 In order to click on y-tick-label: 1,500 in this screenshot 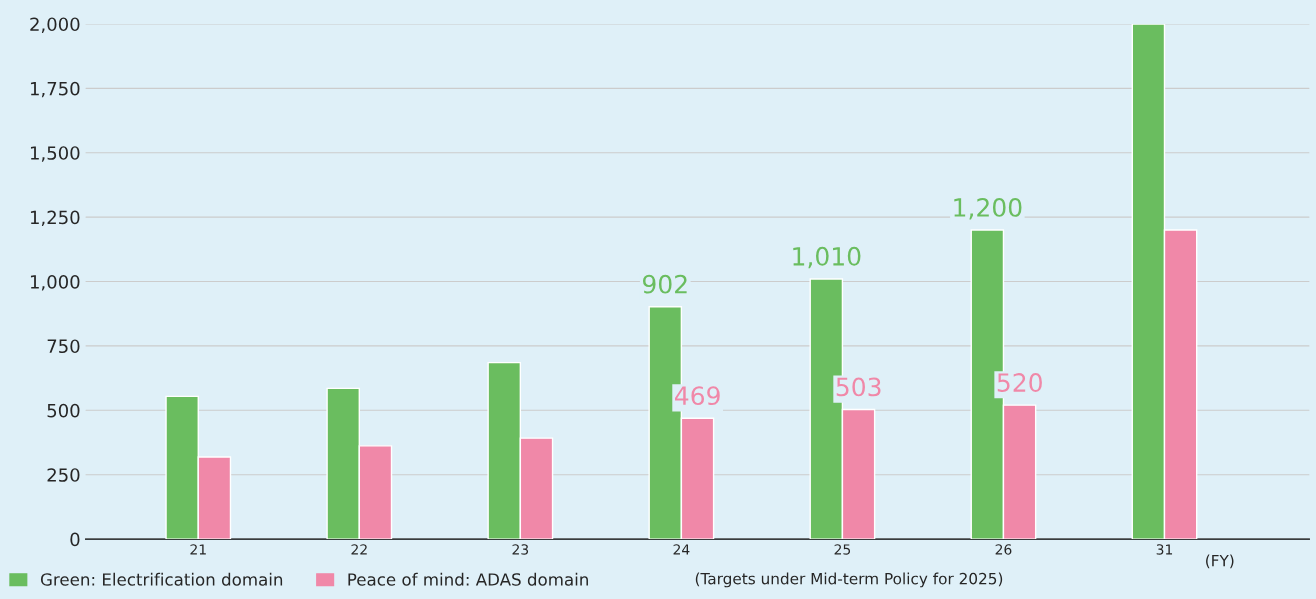, I will do `click(55, 154)`.